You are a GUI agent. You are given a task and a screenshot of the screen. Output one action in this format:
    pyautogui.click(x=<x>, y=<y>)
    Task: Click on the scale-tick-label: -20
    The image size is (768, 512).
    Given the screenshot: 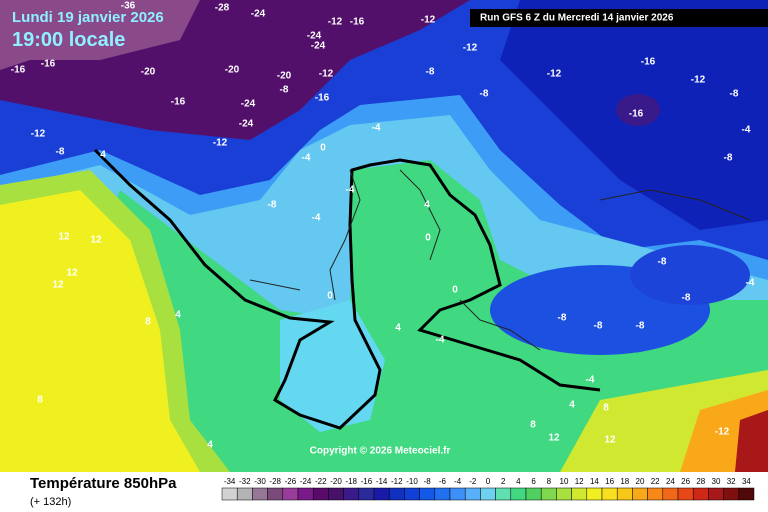 What is the action you would take?
    pyautogui.click(x=336, y=481)
    